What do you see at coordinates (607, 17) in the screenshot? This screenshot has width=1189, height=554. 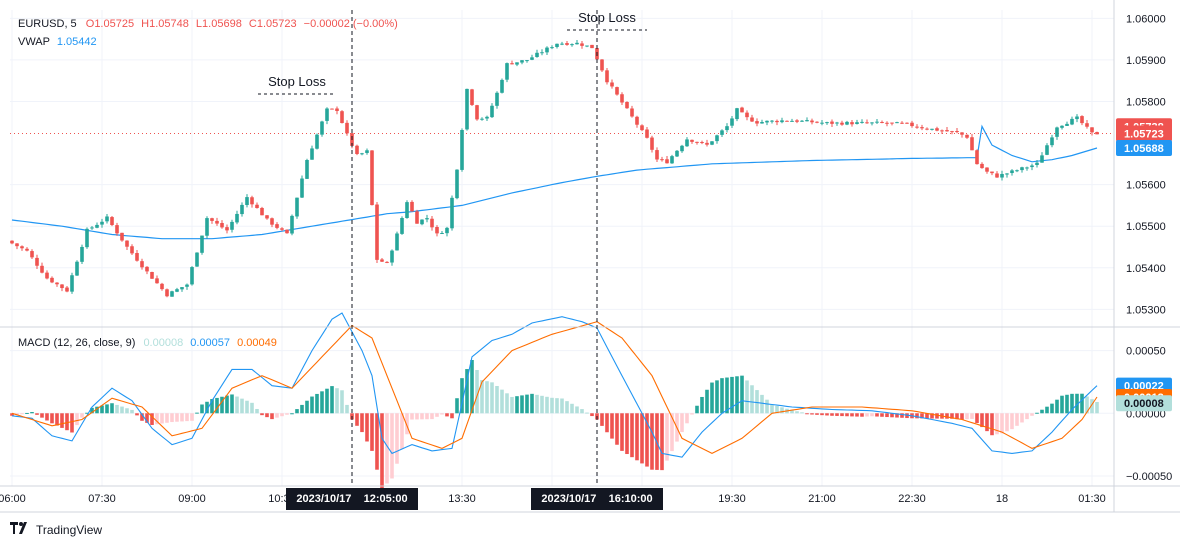 I see `stop-loss-label-2: Stop Loss` at bounding box center [607, 17].